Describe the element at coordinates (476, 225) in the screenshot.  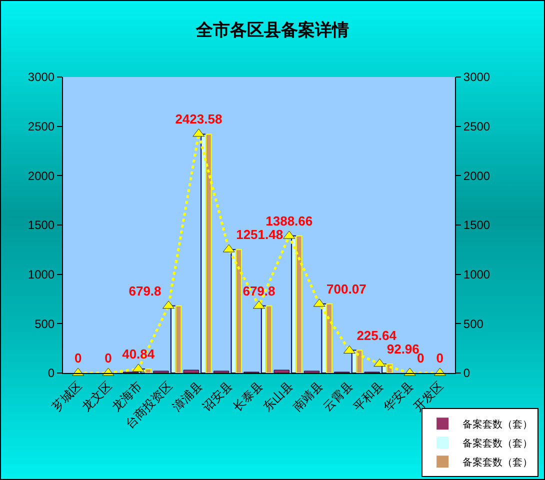
I see `y2-tick-label: 1500` at that location.